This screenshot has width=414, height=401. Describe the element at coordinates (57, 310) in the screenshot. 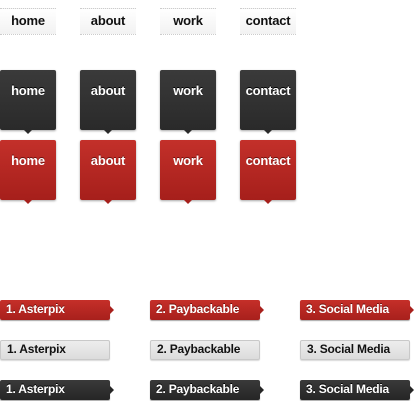

I see `step-red-1: 1. Asterpix` at that location.